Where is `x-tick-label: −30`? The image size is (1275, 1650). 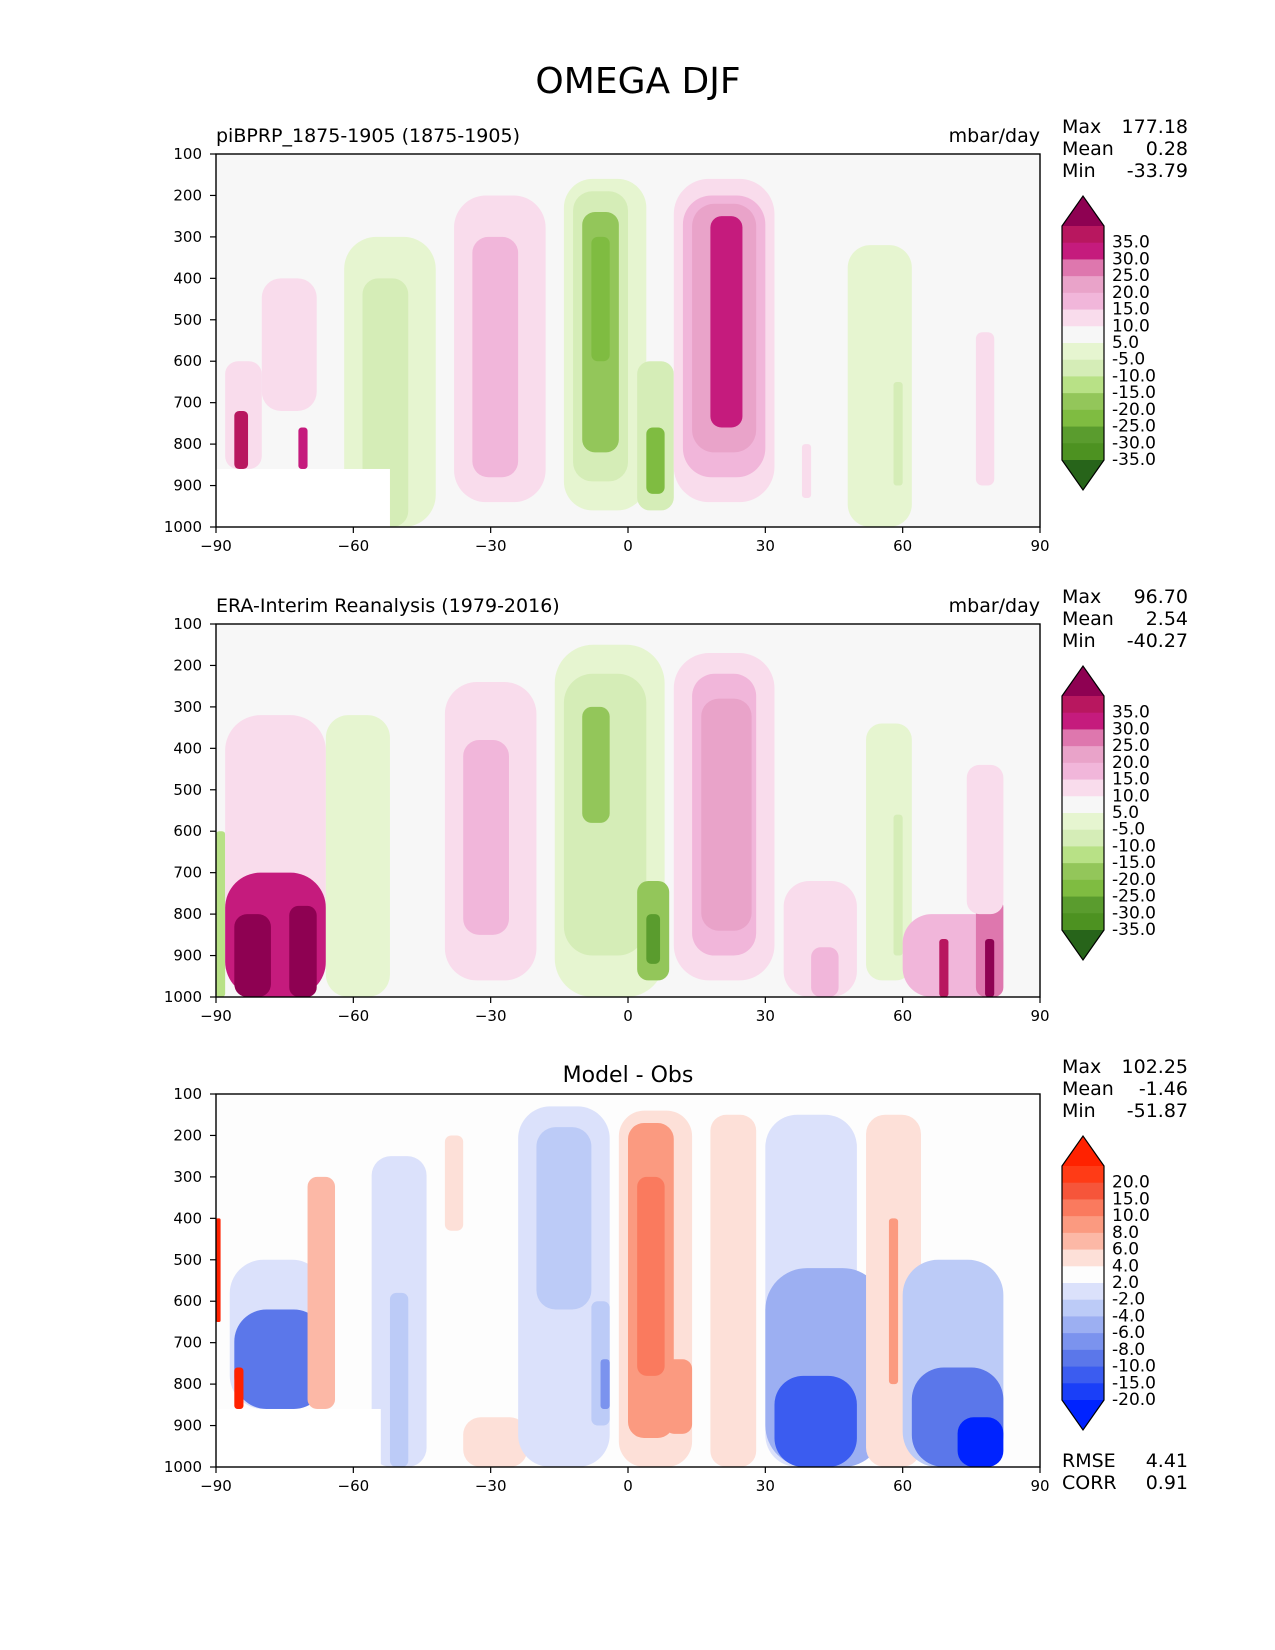 x-tick-label: −30 is located at coordinates (491, 1016).